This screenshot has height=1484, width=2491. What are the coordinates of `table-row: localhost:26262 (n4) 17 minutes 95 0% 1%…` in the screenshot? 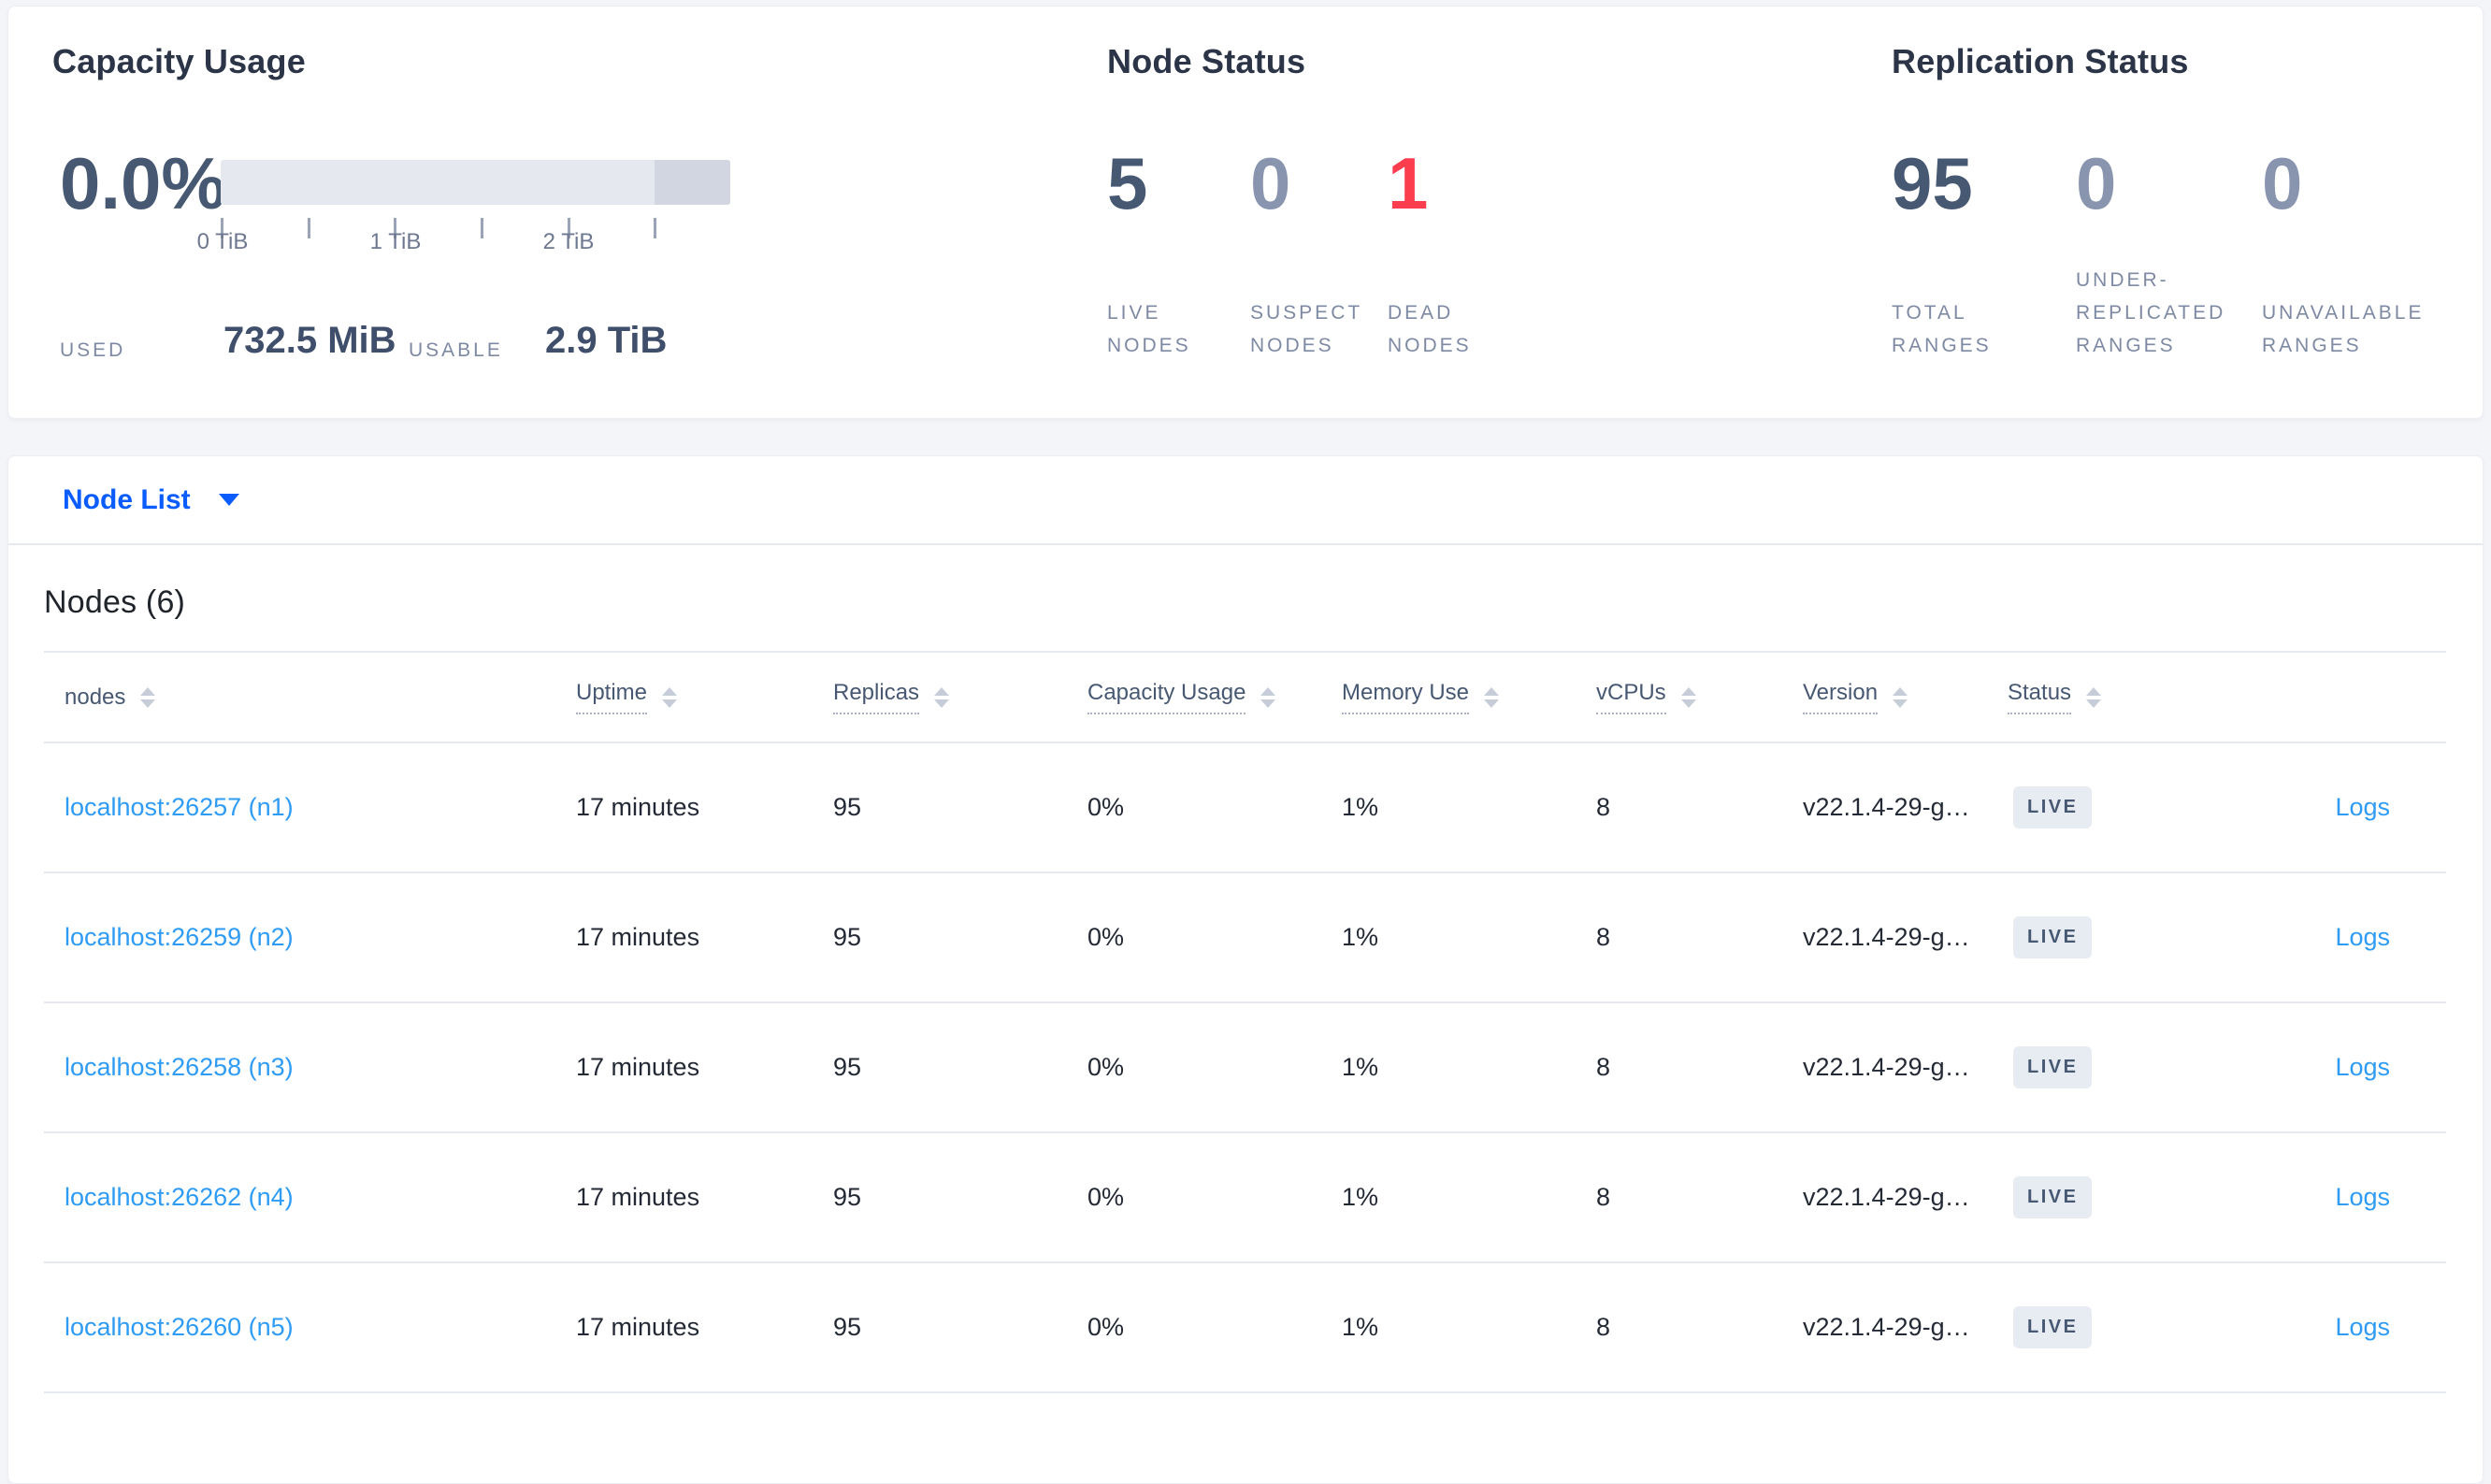 It's located at (1245, 1197).